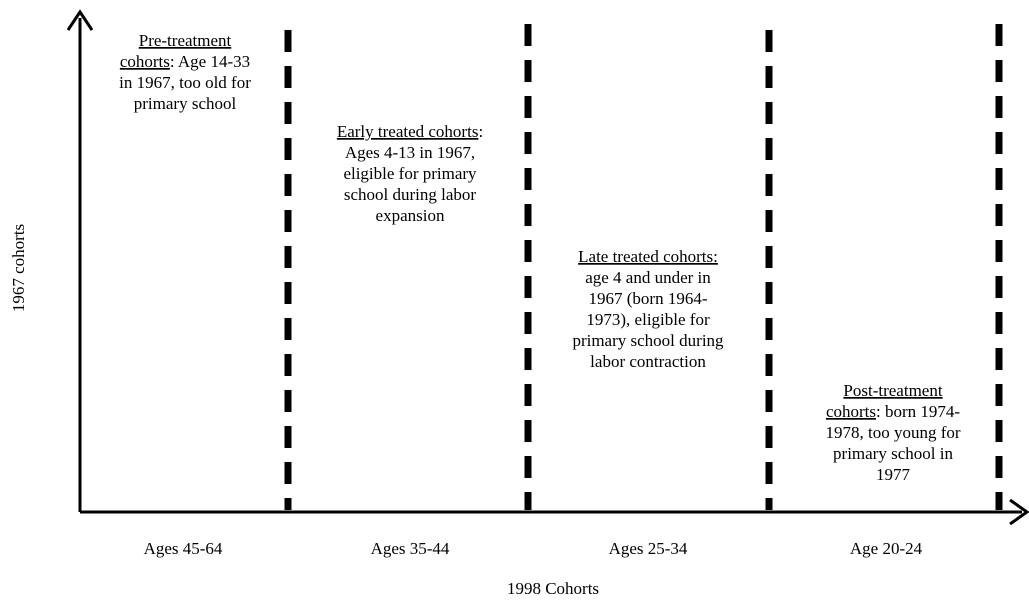  I want to click on description-line: primary school during, so click(648, 340).